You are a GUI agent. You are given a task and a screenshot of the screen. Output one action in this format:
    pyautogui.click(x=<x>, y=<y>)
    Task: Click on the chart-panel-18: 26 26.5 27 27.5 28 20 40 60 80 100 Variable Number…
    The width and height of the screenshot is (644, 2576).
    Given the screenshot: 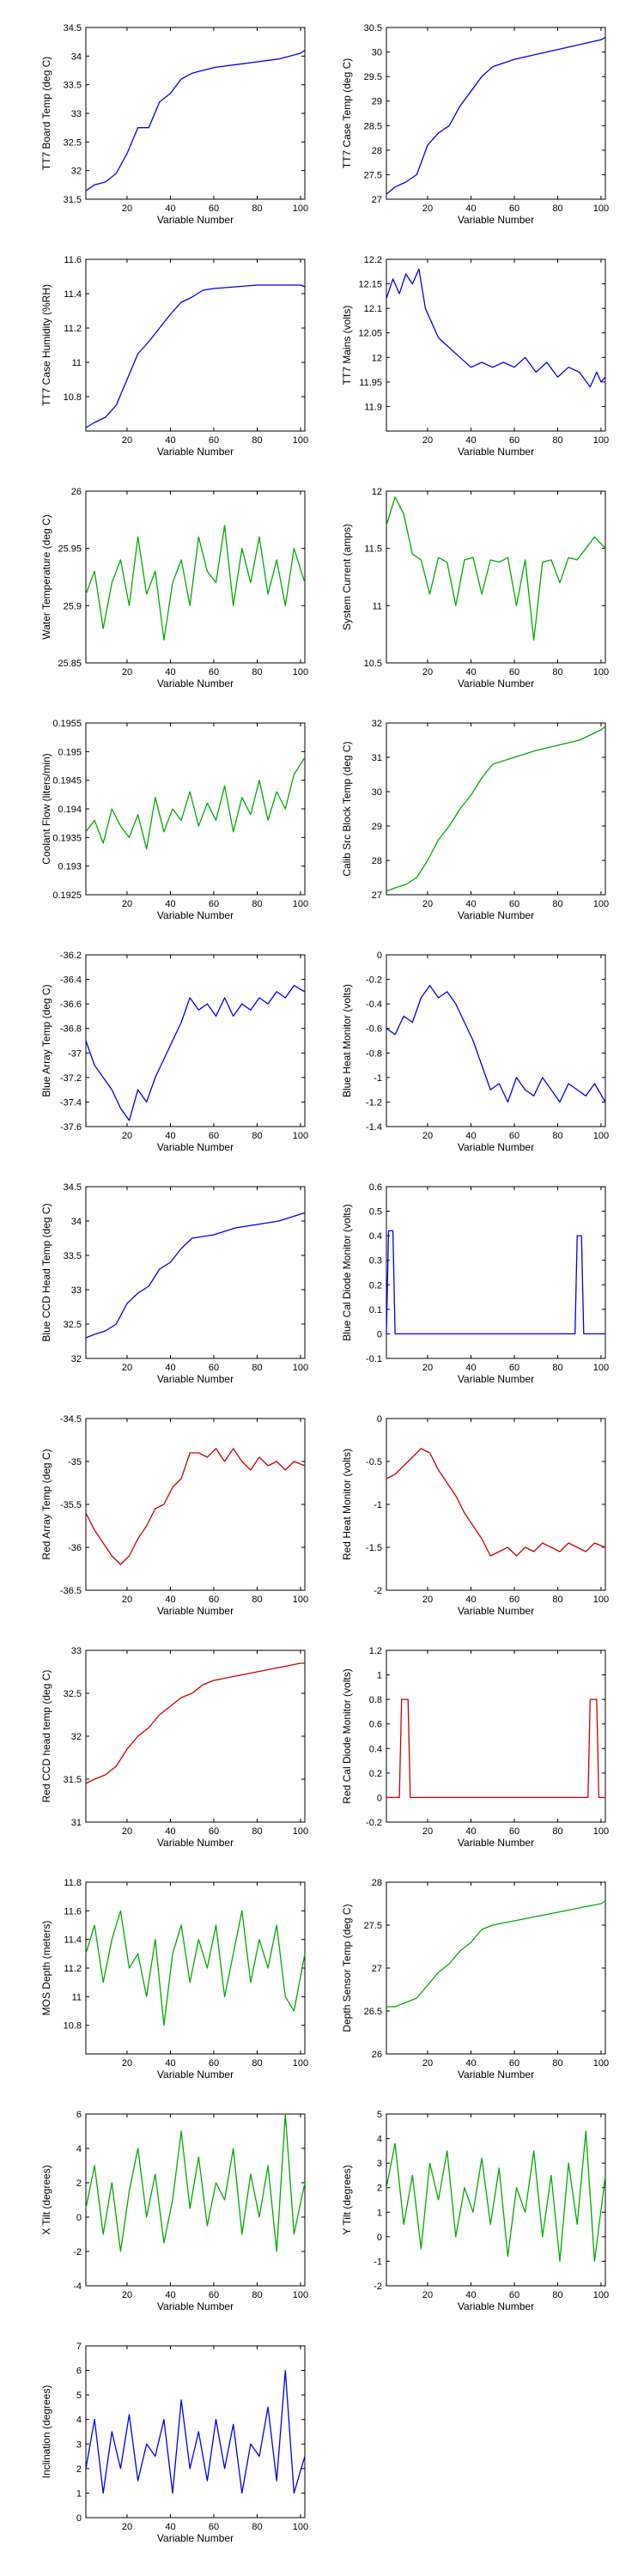 What is the action you would take?
    pyautogui.click(x=475, y=1980)
    